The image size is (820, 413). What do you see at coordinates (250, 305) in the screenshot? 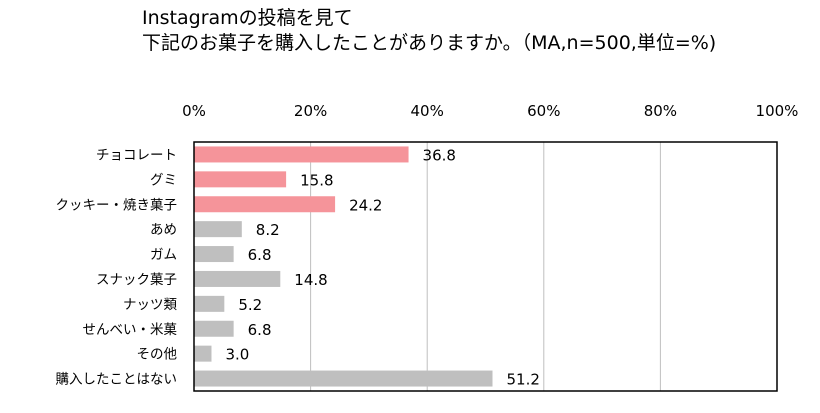
I see `value-label-6: 5.2` at bounding box center [250, 305].